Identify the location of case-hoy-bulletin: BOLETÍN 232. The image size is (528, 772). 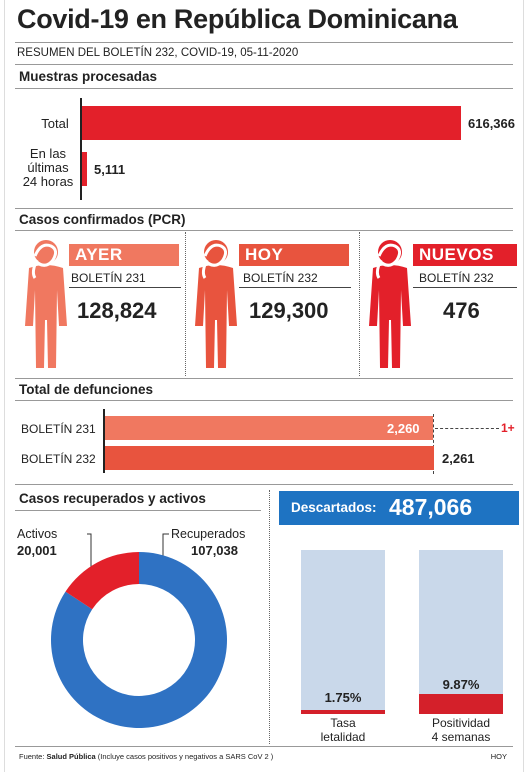
(280, 278).